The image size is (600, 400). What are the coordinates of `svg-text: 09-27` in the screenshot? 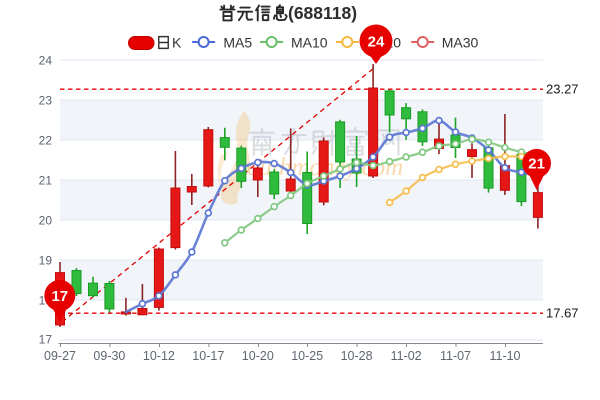 It's located at (60, 356).